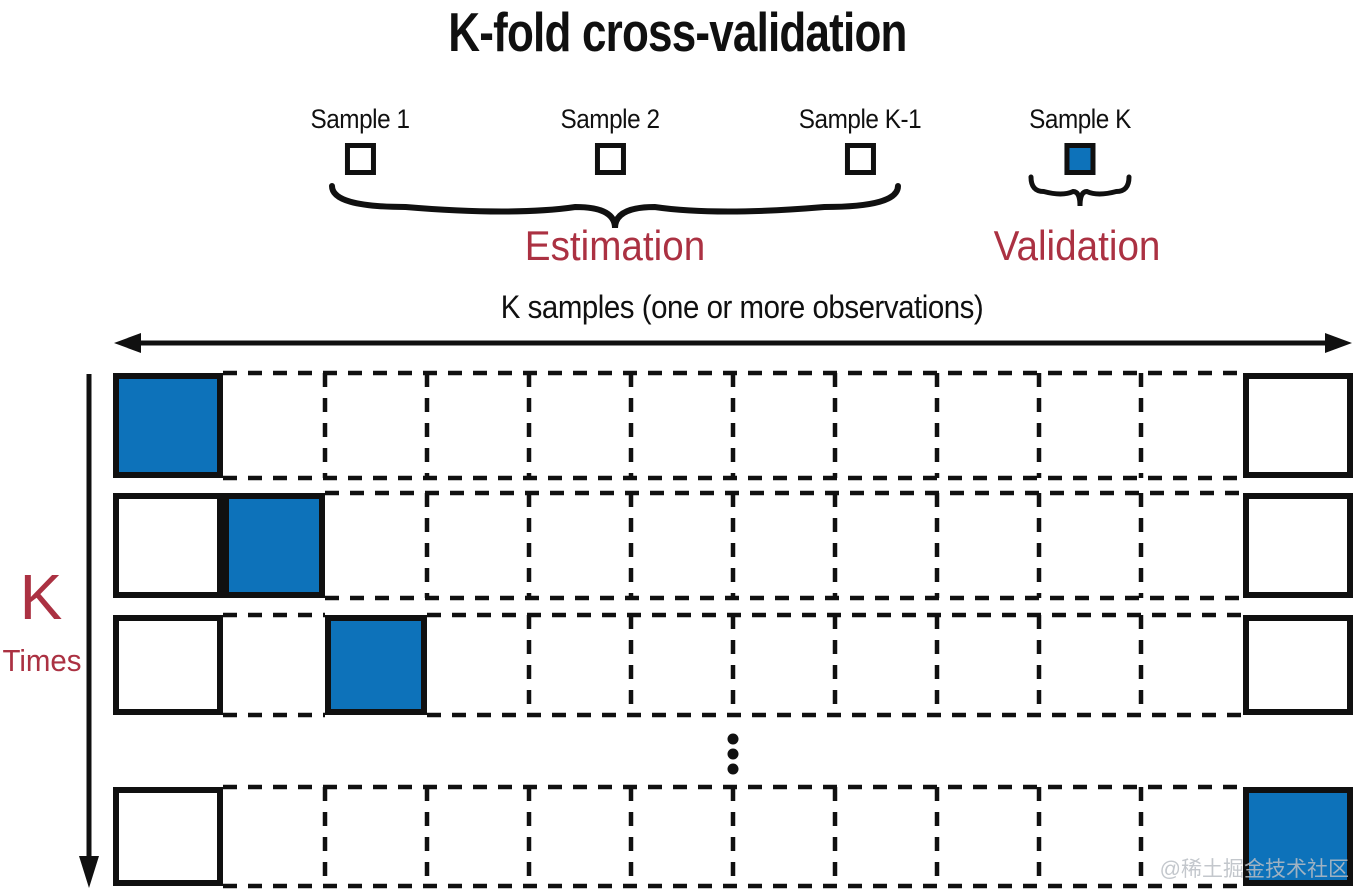  I want to click on sample-1-box, so click(360, 159).